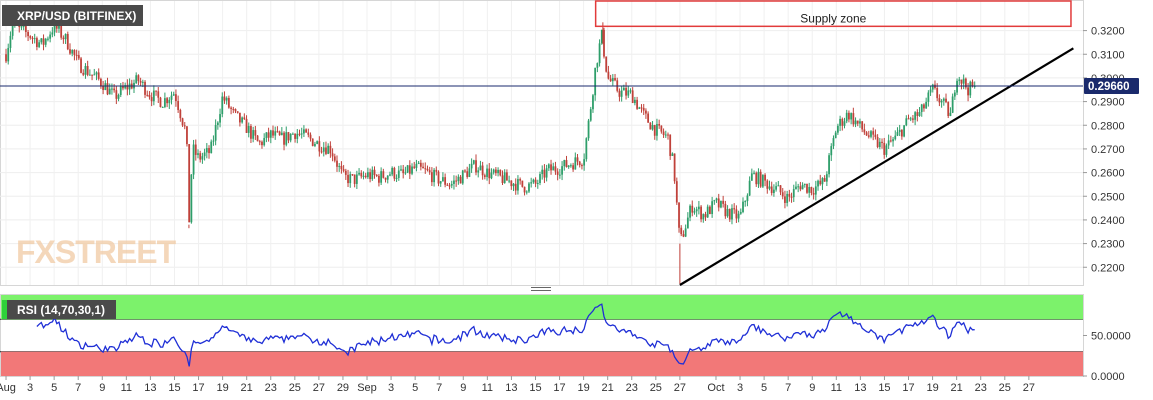 The width and height of the screenshot is (1153, 400). What do you see at coordinates (1108, 245) in the screenshot?
I see `price-tick-label: 0.2300` at bounding box center [1108, 245].